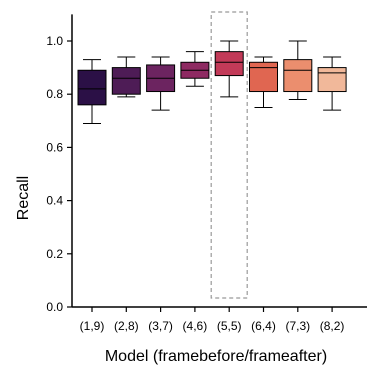 The width and height of the screenshot is (384, 370). I want to click on y-axis: 0.0 0.2 0.4 0.6 0.8 1.0, so click(59, 164).